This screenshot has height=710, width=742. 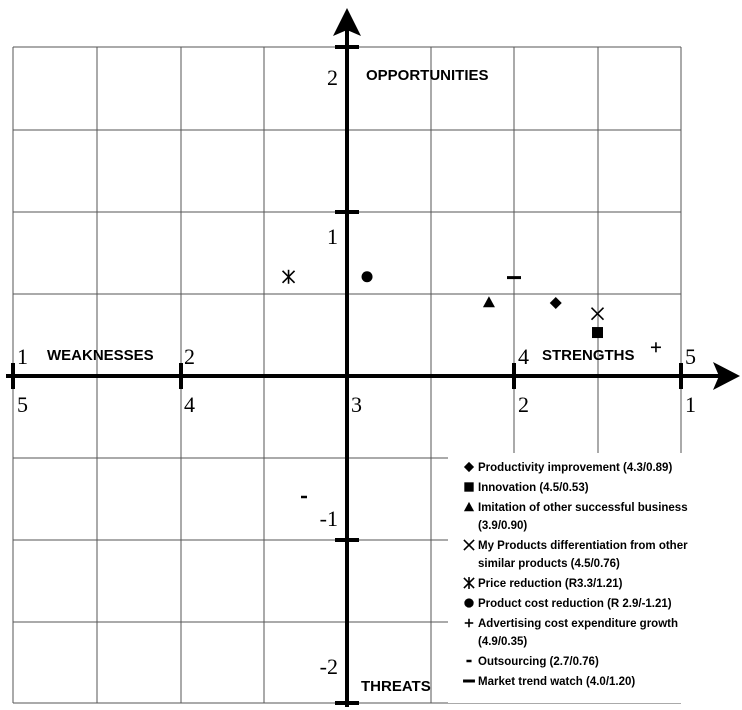 What do you see at coordinates (396, 686) in the screenshot?
I see `quadrant-label-threats: THREATS` at bounding box center [396, 686].